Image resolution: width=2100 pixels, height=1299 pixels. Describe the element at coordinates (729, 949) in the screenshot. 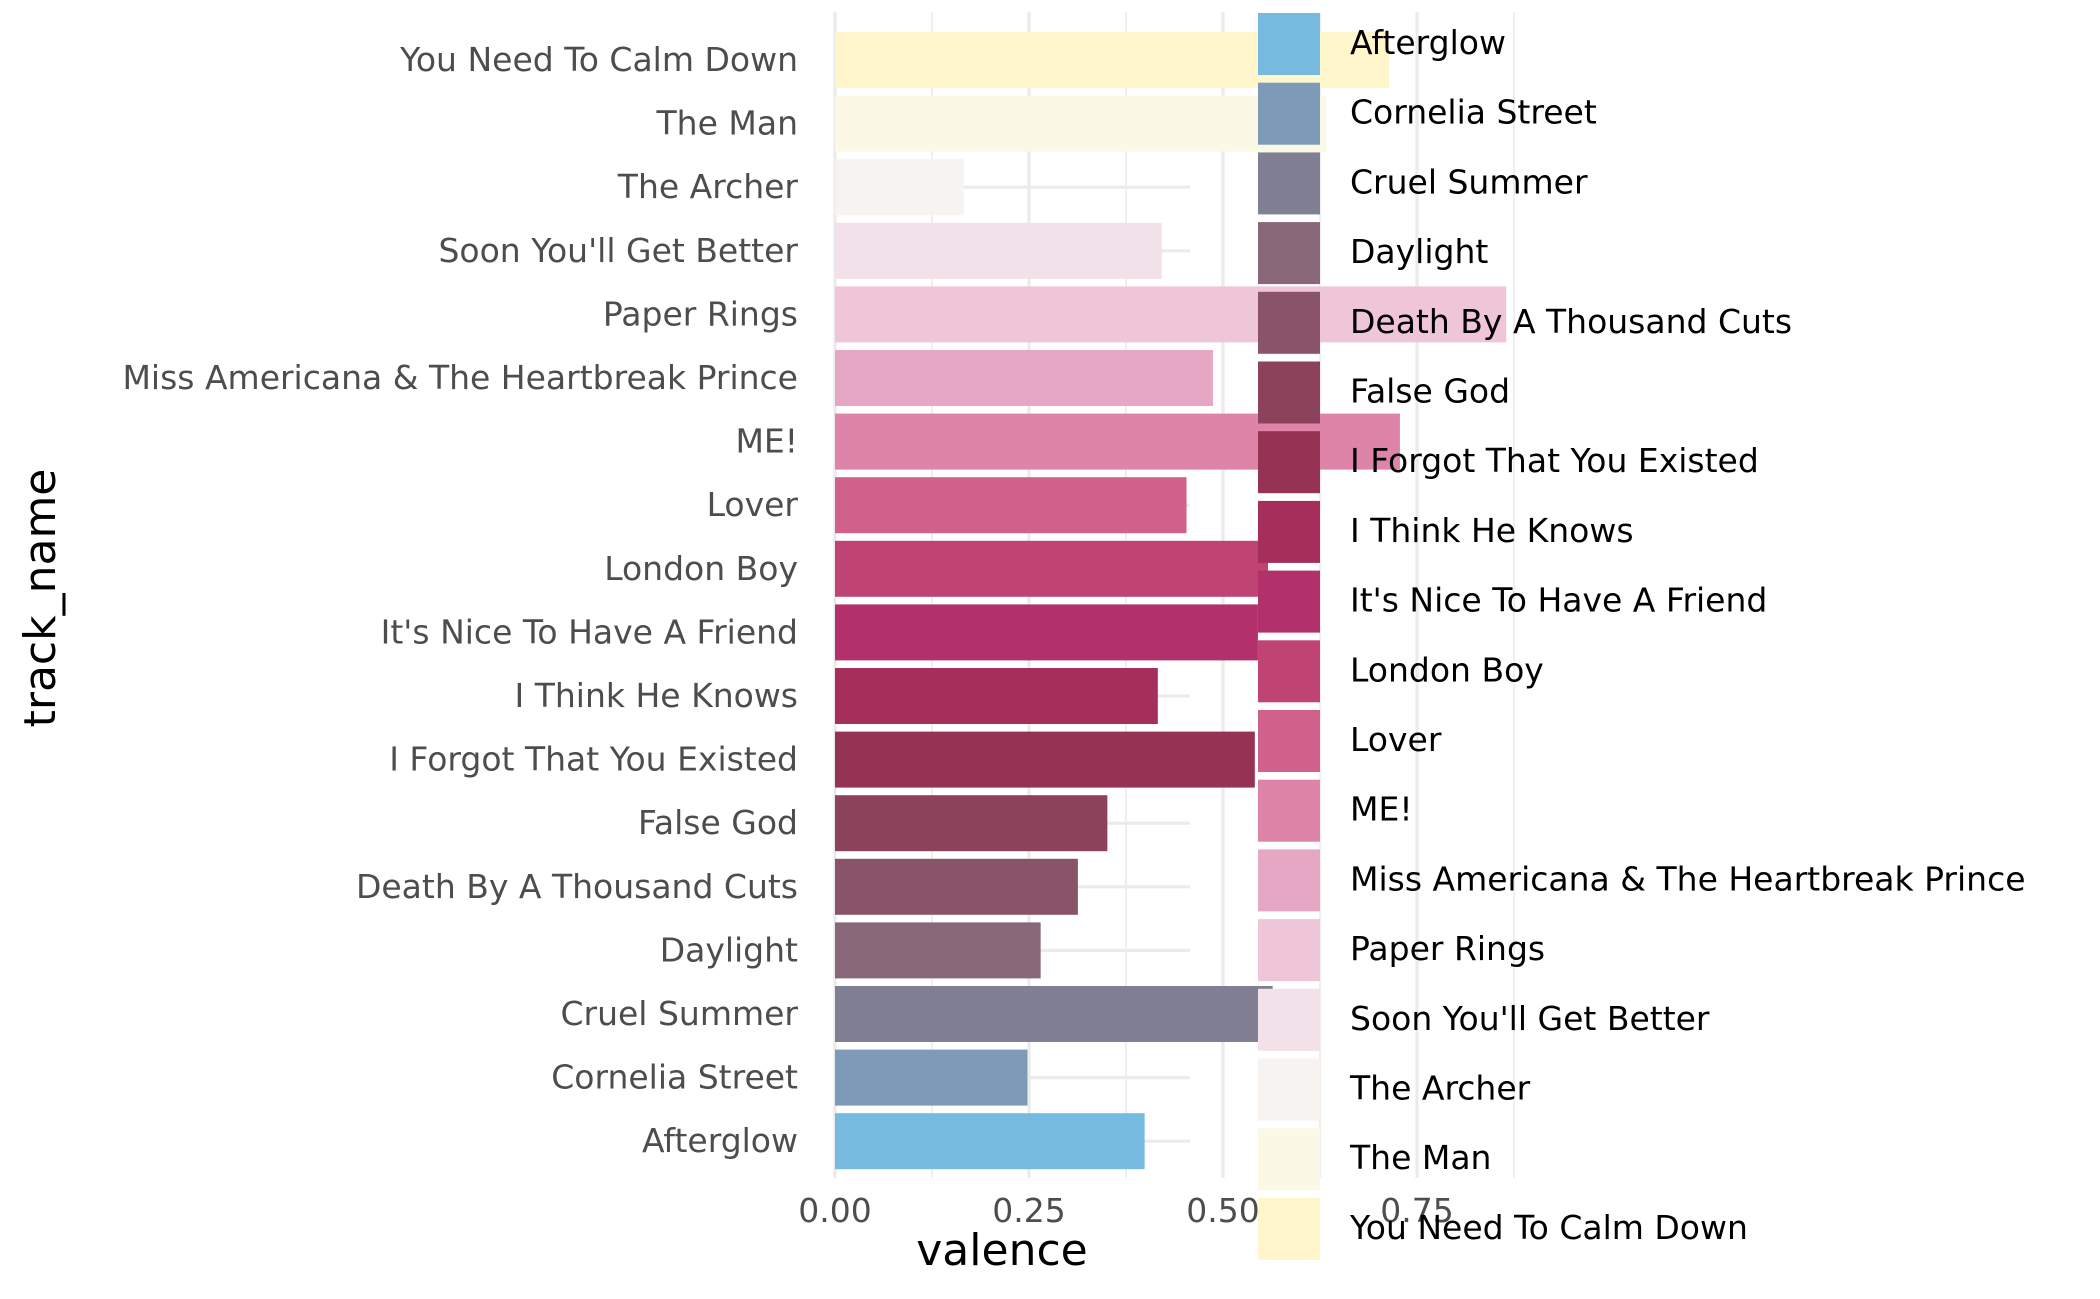

I see `y-tick-label: Daylight` at that location.